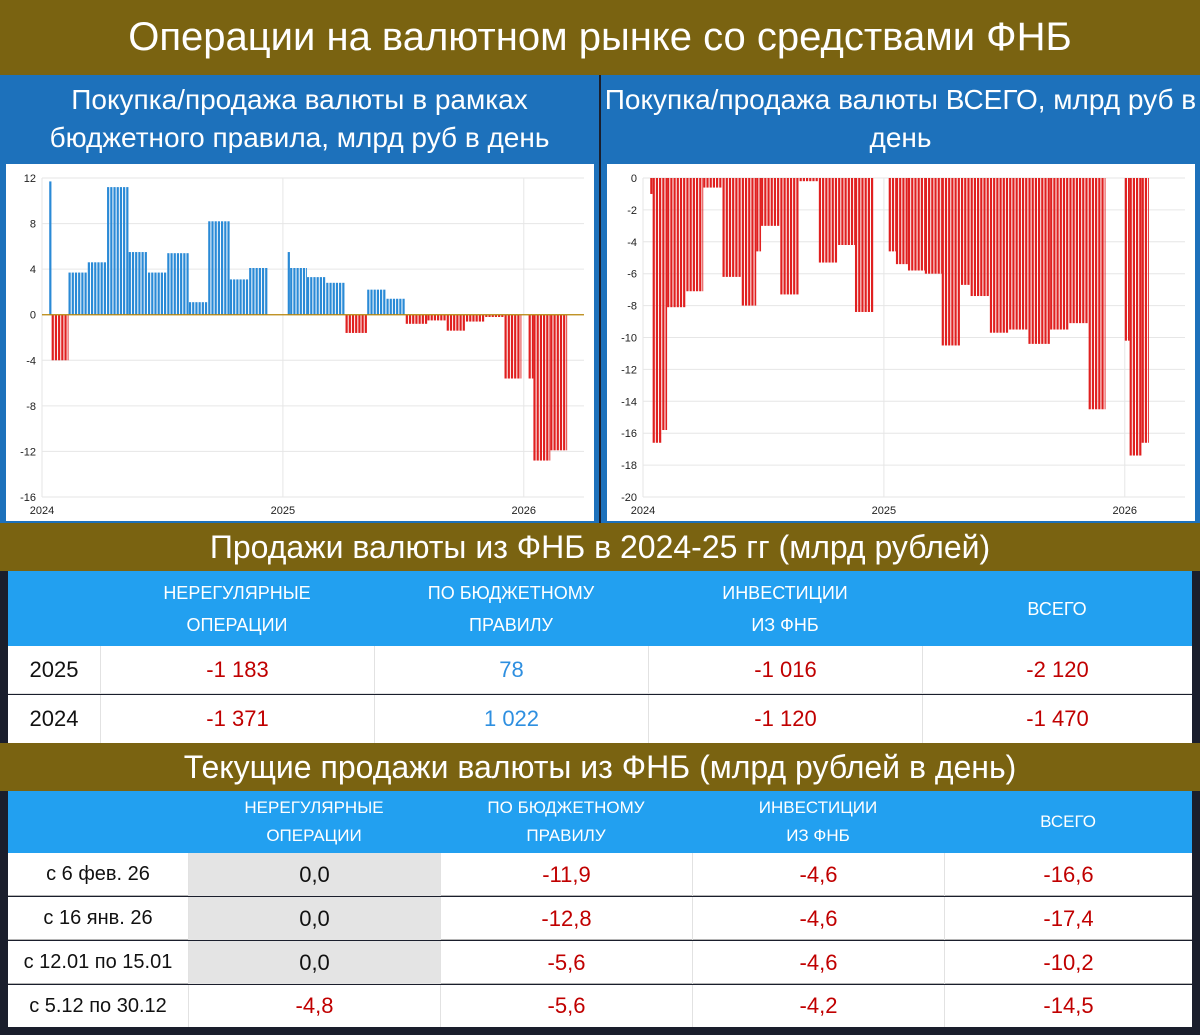 This screenshot has width=1200, height=1035. Describe the element at coordinates (54, 718) in the screenshot. I see `row-label: 2024` at that location.